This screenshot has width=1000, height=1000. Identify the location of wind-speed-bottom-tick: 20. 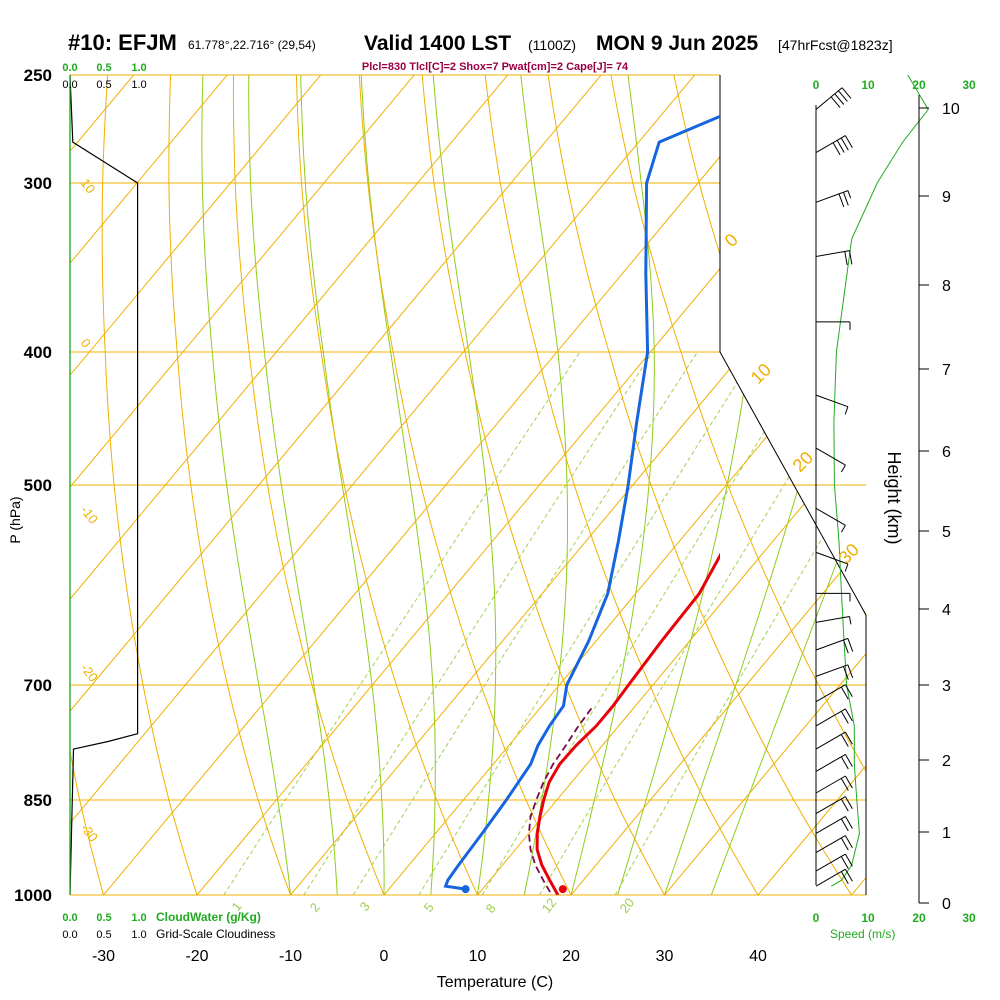
(919, 918).